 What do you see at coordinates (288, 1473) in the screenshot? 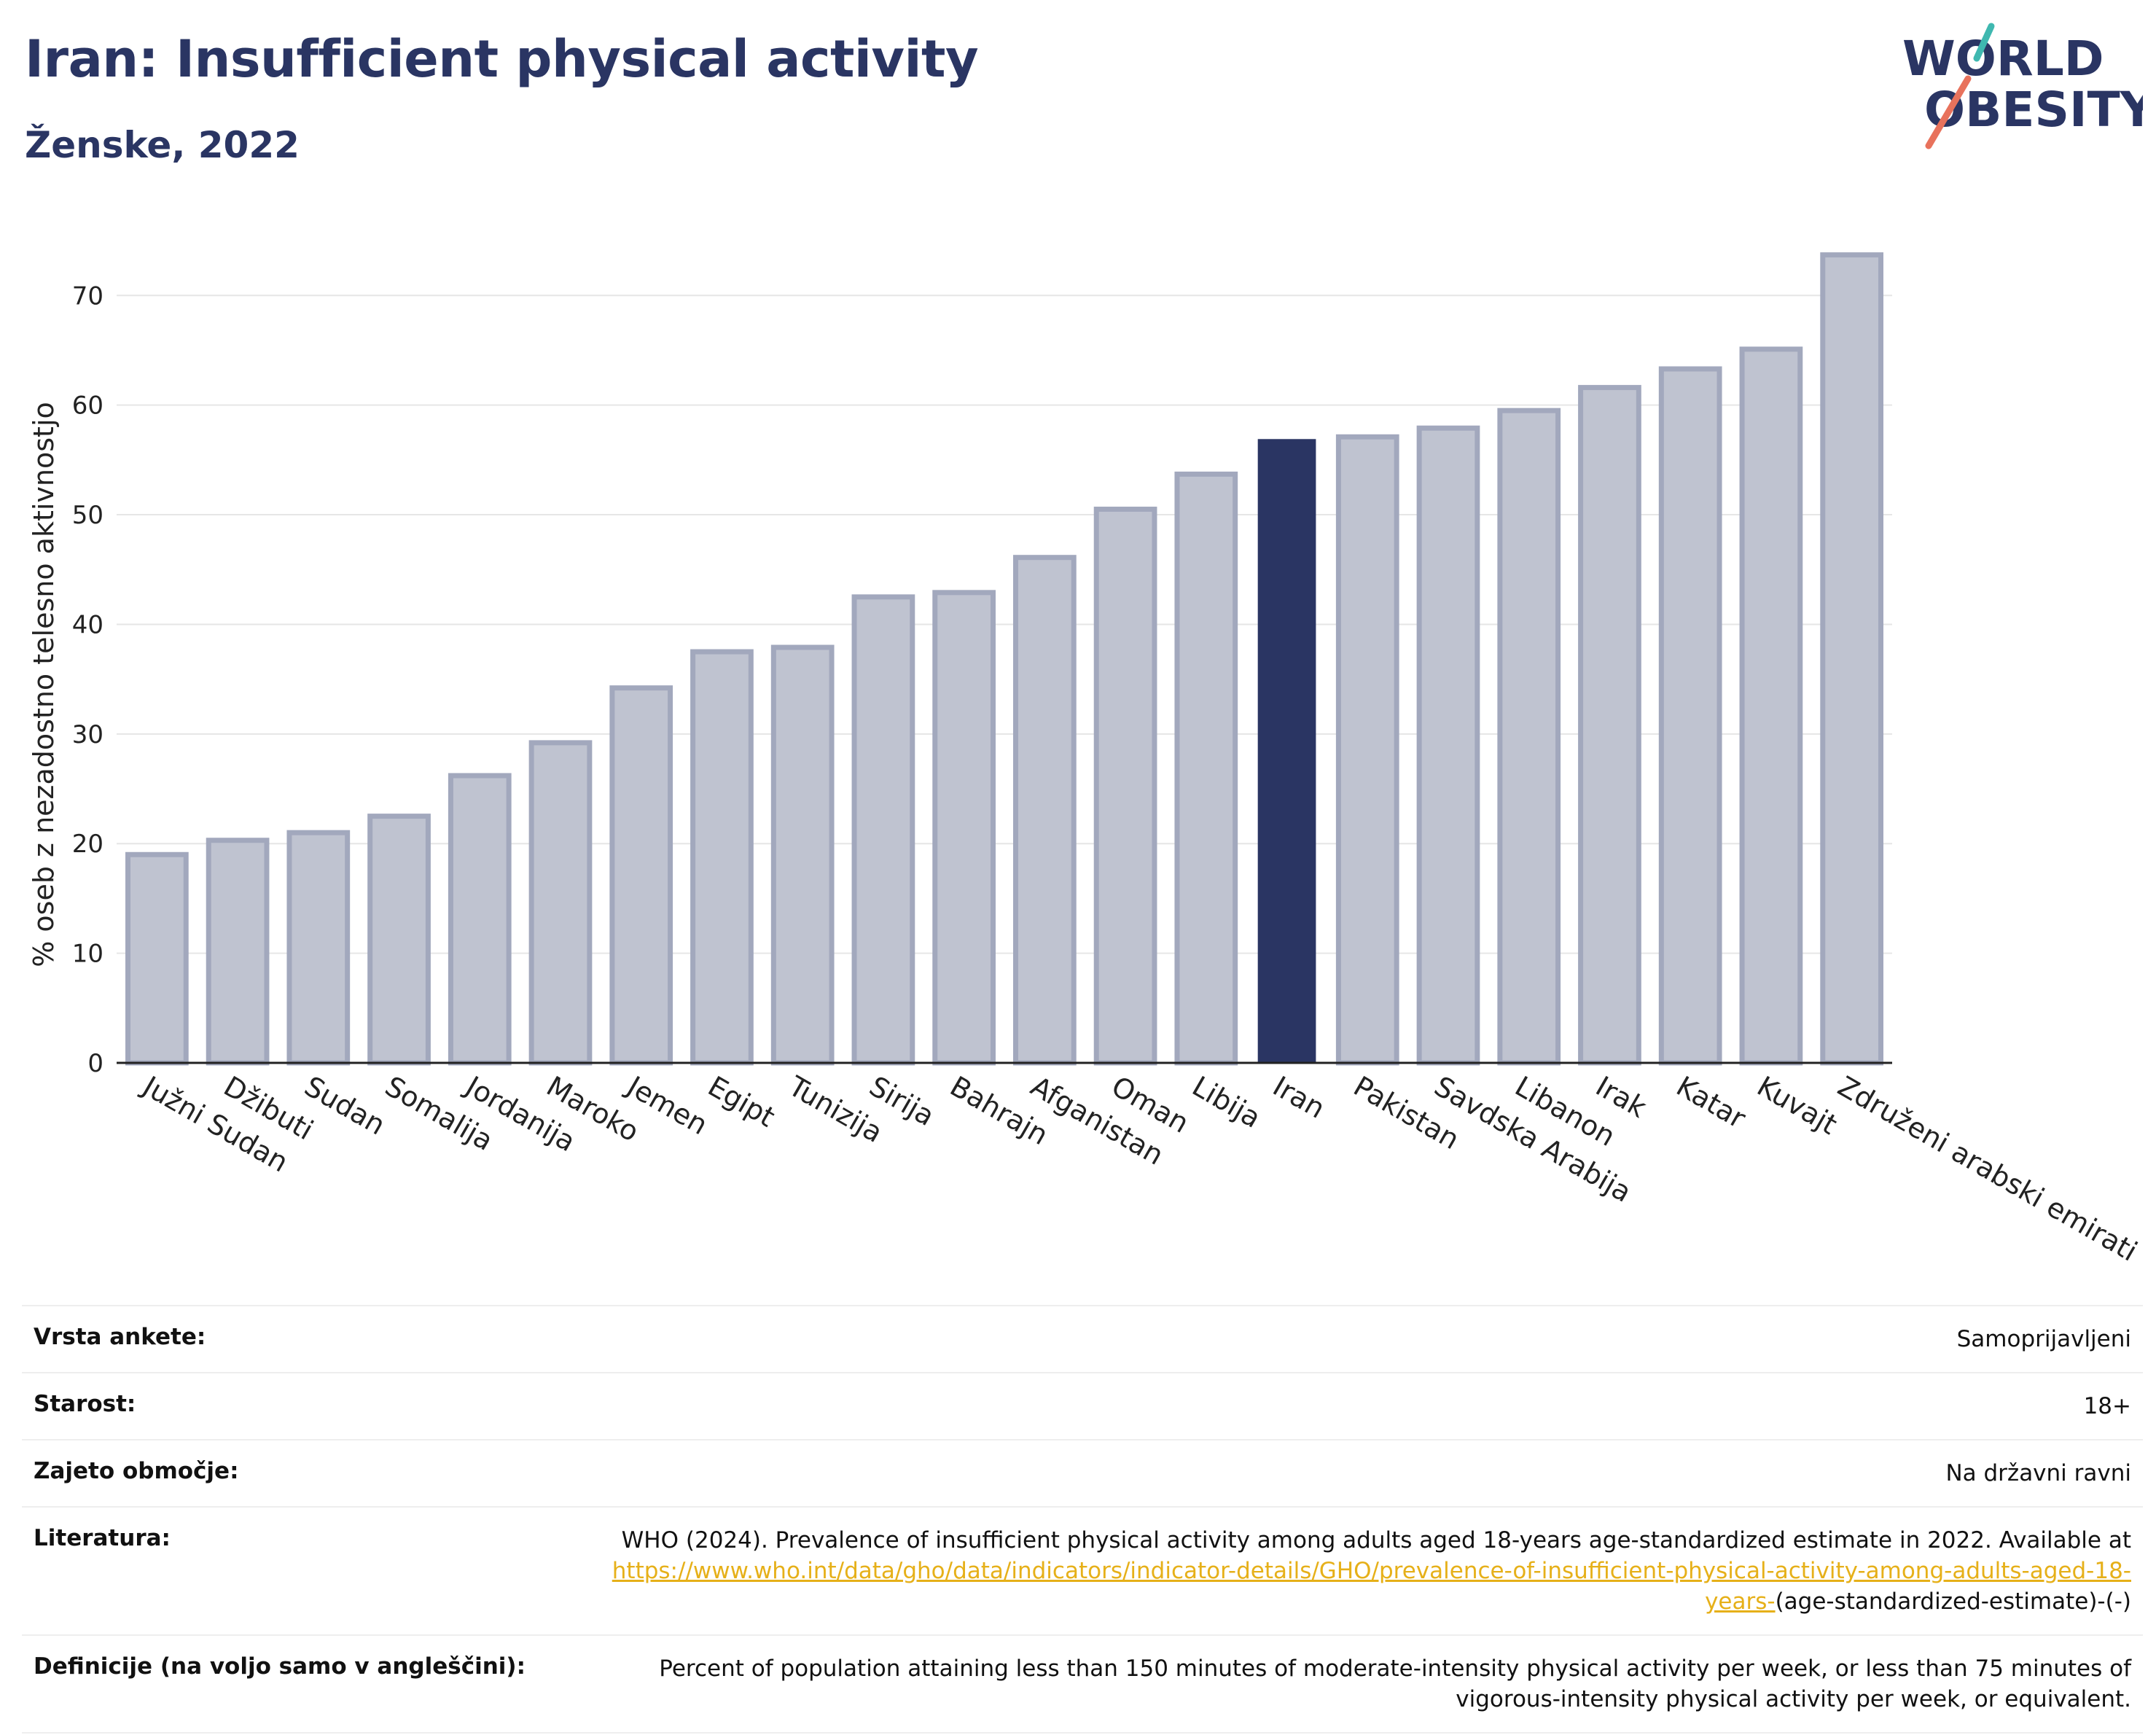
I see `coverage-label: Zajeto območje:` at bounding box center [288, 1473].